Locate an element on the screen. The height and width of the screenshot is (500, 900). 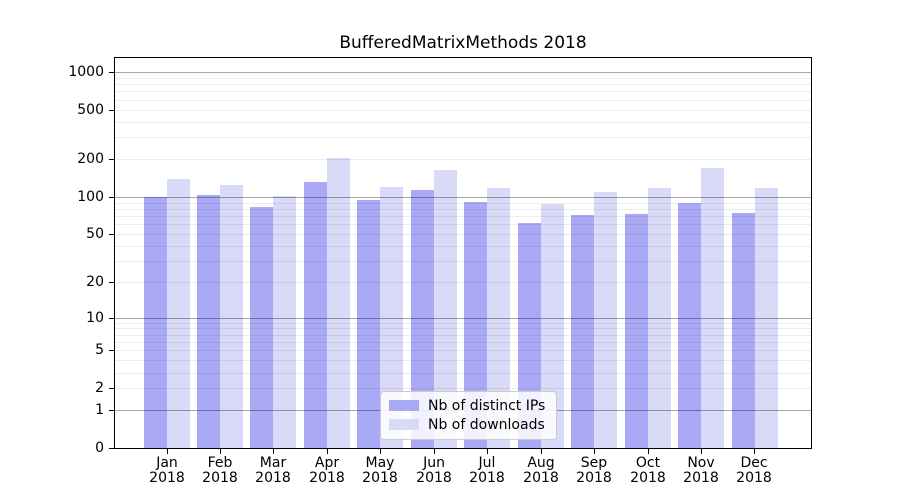
y-tick-label: 50 is located at coordinates (95, 234).